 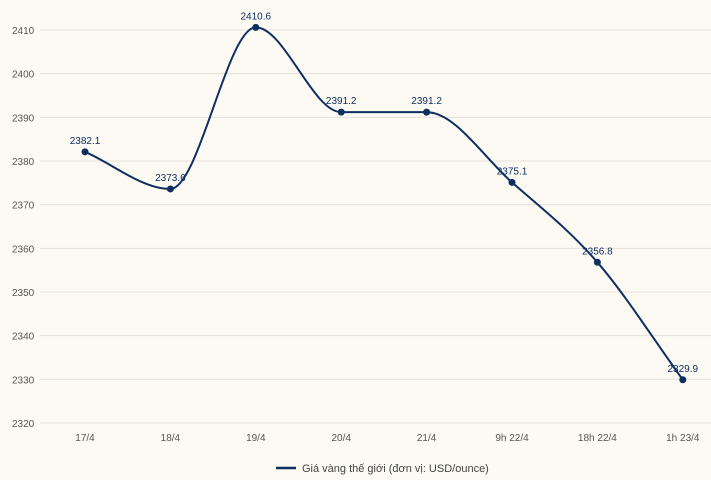 I want to click on data-label: 2382.1, so click(x=85, y=141).